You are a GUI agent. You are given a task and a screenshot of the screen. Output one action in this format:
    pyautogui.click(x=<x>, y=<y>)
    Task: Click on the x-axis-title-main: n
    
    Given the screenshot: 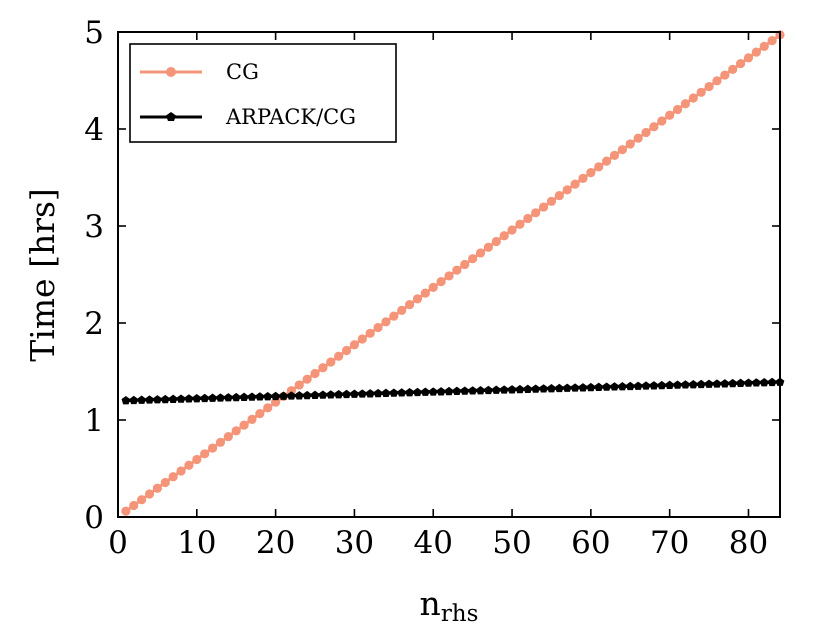 What is the action you would take?
    pyautogui.click(x=430, y=603)
    